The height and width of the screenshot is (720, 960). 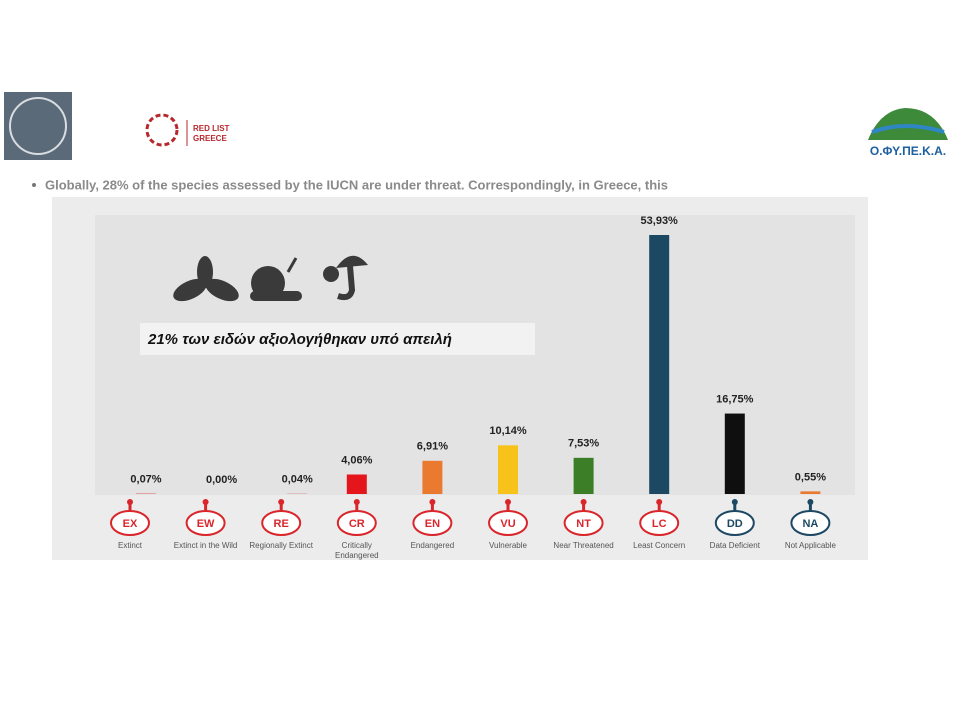 I want to click on annotation-box, so click(x=337, y=339).